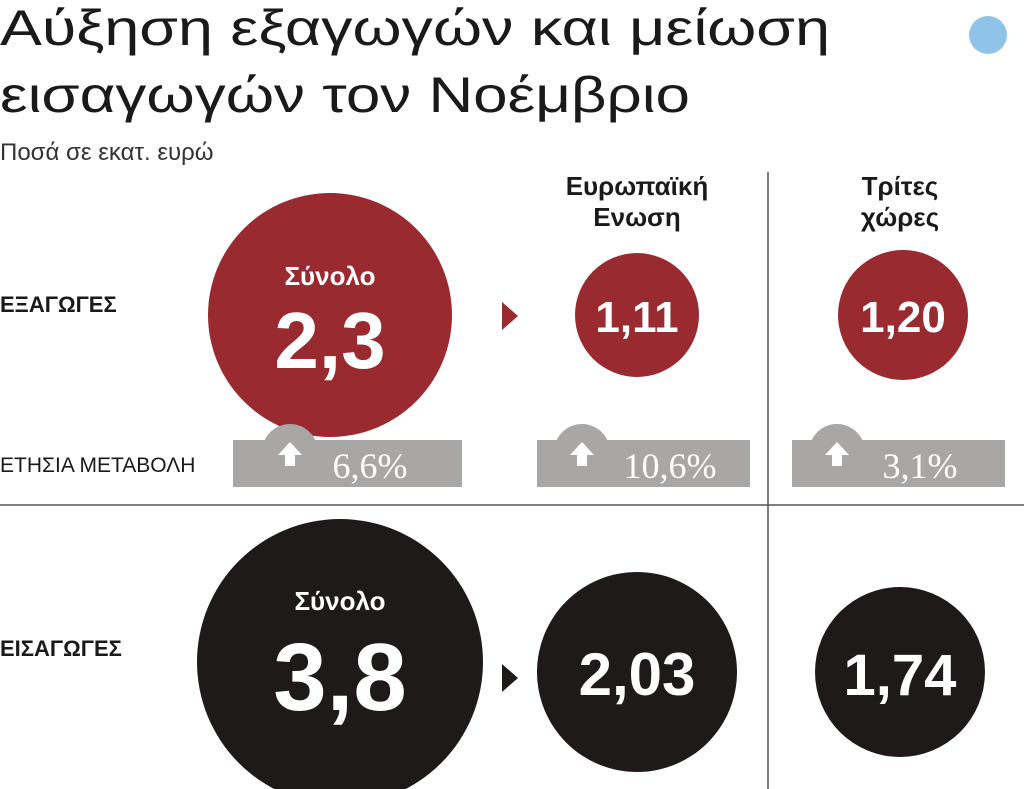 This screenshot has width=1024, height=789. What do you see at coordinates (339, 677) in the screenshot?
I see `total-value: 3,8` at bounding box center [339, 677].